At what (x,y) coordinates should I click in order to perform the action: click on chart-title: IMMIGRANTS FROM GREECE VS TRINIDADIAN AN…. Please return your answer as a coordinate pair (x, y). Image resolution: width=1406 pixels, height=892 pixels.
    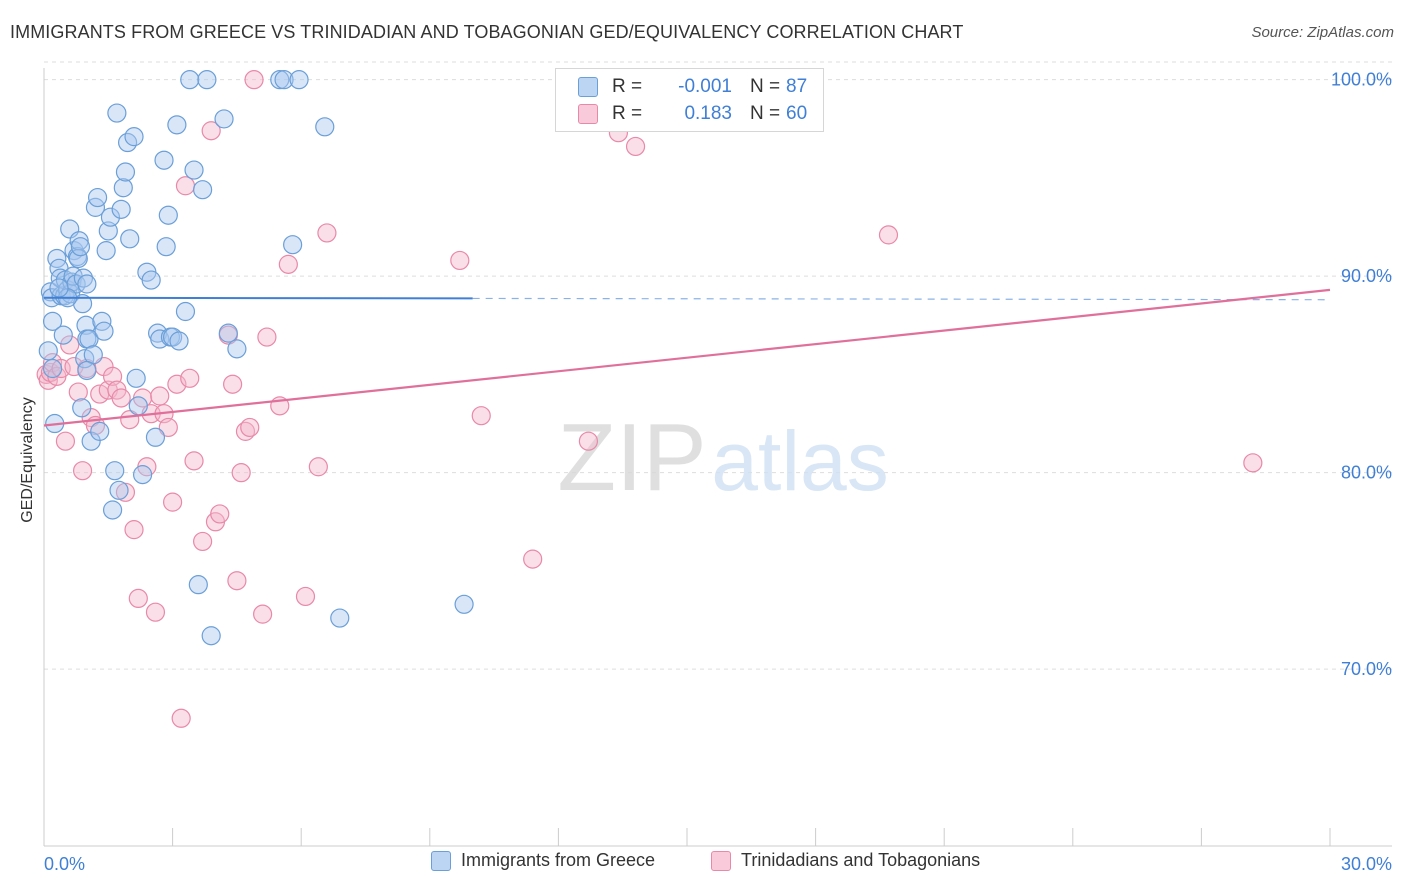
    Looking at the image, I should click on (487, 32).